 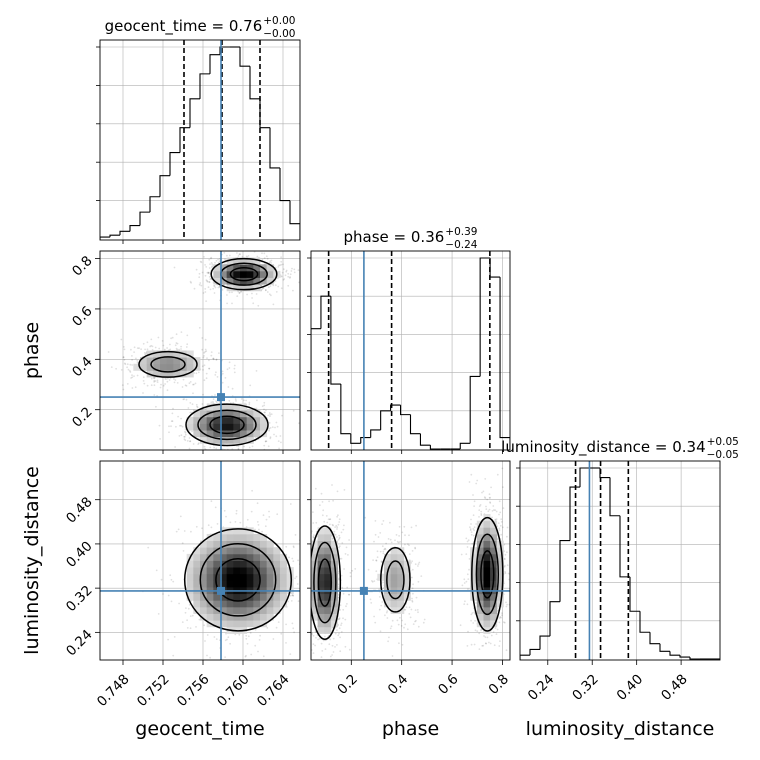 What do you see at coordinates (448, 684) in the screenshot?
I see `xtick-label-phase-2: 0.6` at bounding box center [448, 684].